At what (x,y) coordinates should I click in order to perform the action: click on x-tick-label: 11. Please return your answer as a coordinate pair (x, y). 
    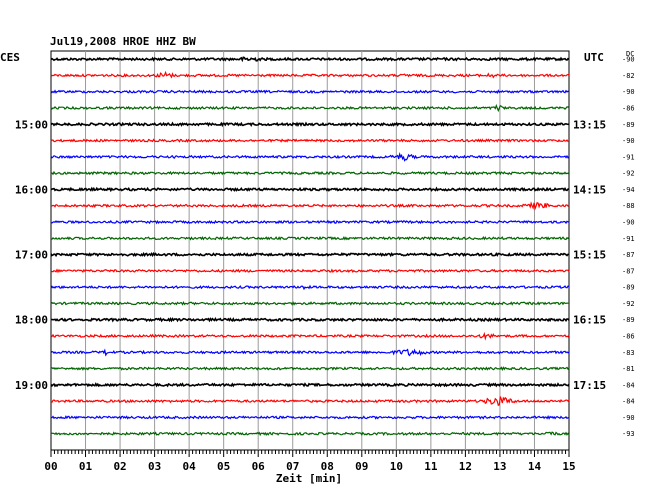
    Looking at the image, I should click on (431, 466).